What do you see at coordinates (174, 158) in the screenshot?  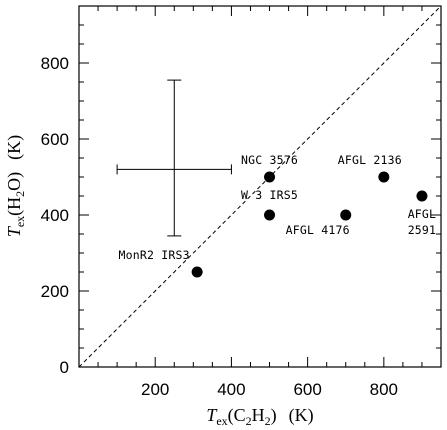 I see `error-bar-group` at bounding box center [174, 158].